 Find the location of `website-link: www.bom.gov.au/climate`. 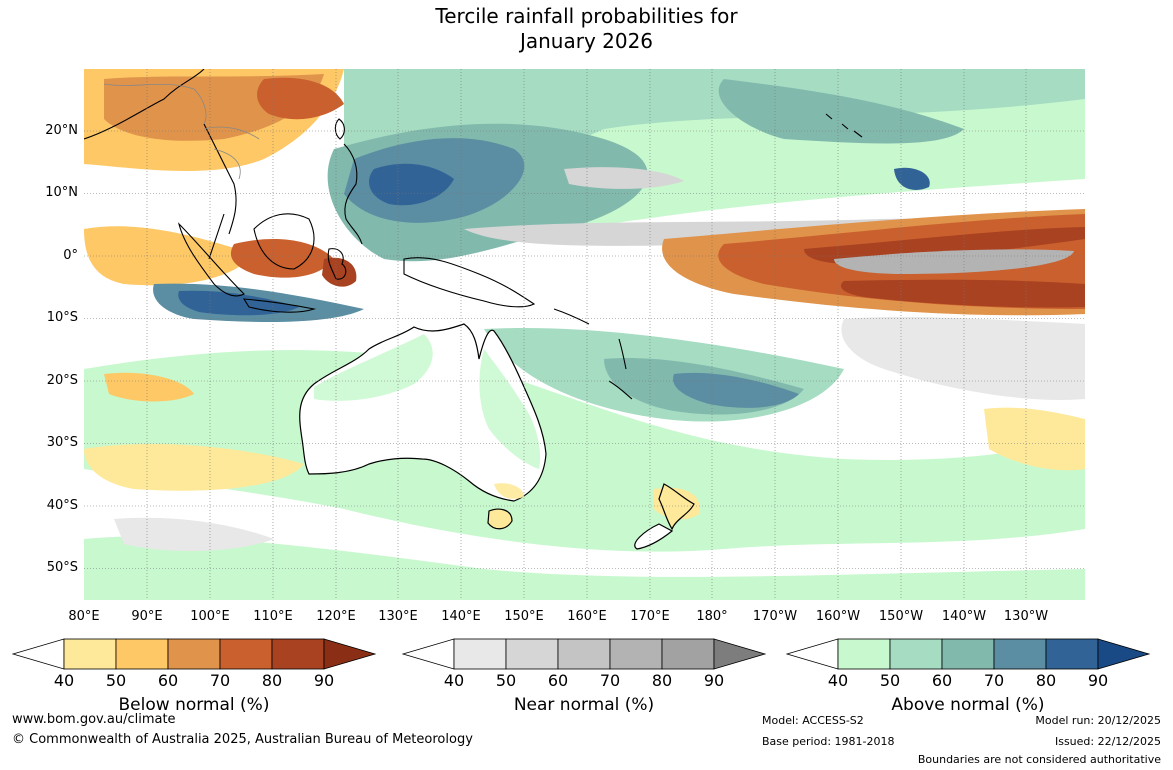

website-link: www.bom.gov.au/climate is located at coordinates (94, 719).